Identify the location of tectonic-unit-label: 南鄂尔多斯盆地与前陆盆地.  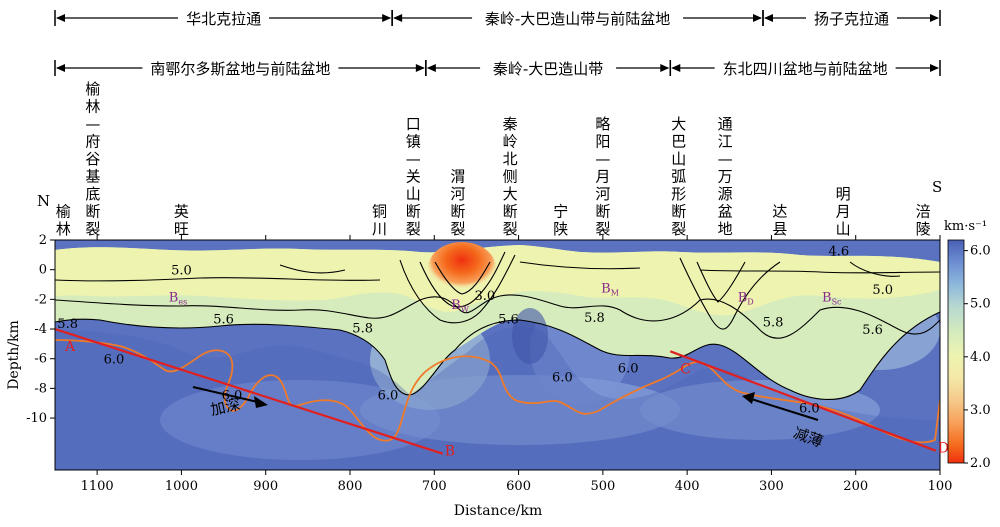
(240, 69).